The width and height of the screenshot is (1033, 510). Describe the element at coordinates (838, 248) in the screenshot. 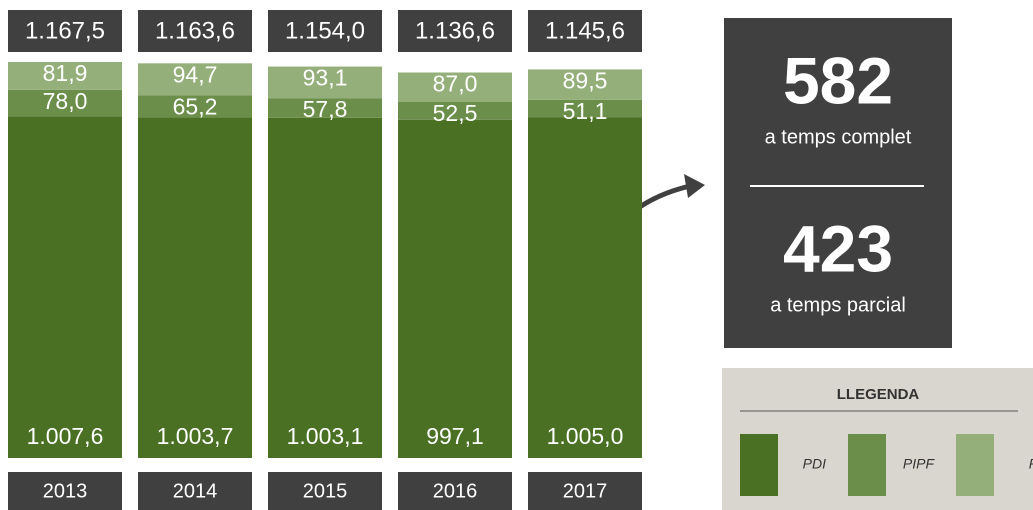

I see `annotation-value: 423` at that location.